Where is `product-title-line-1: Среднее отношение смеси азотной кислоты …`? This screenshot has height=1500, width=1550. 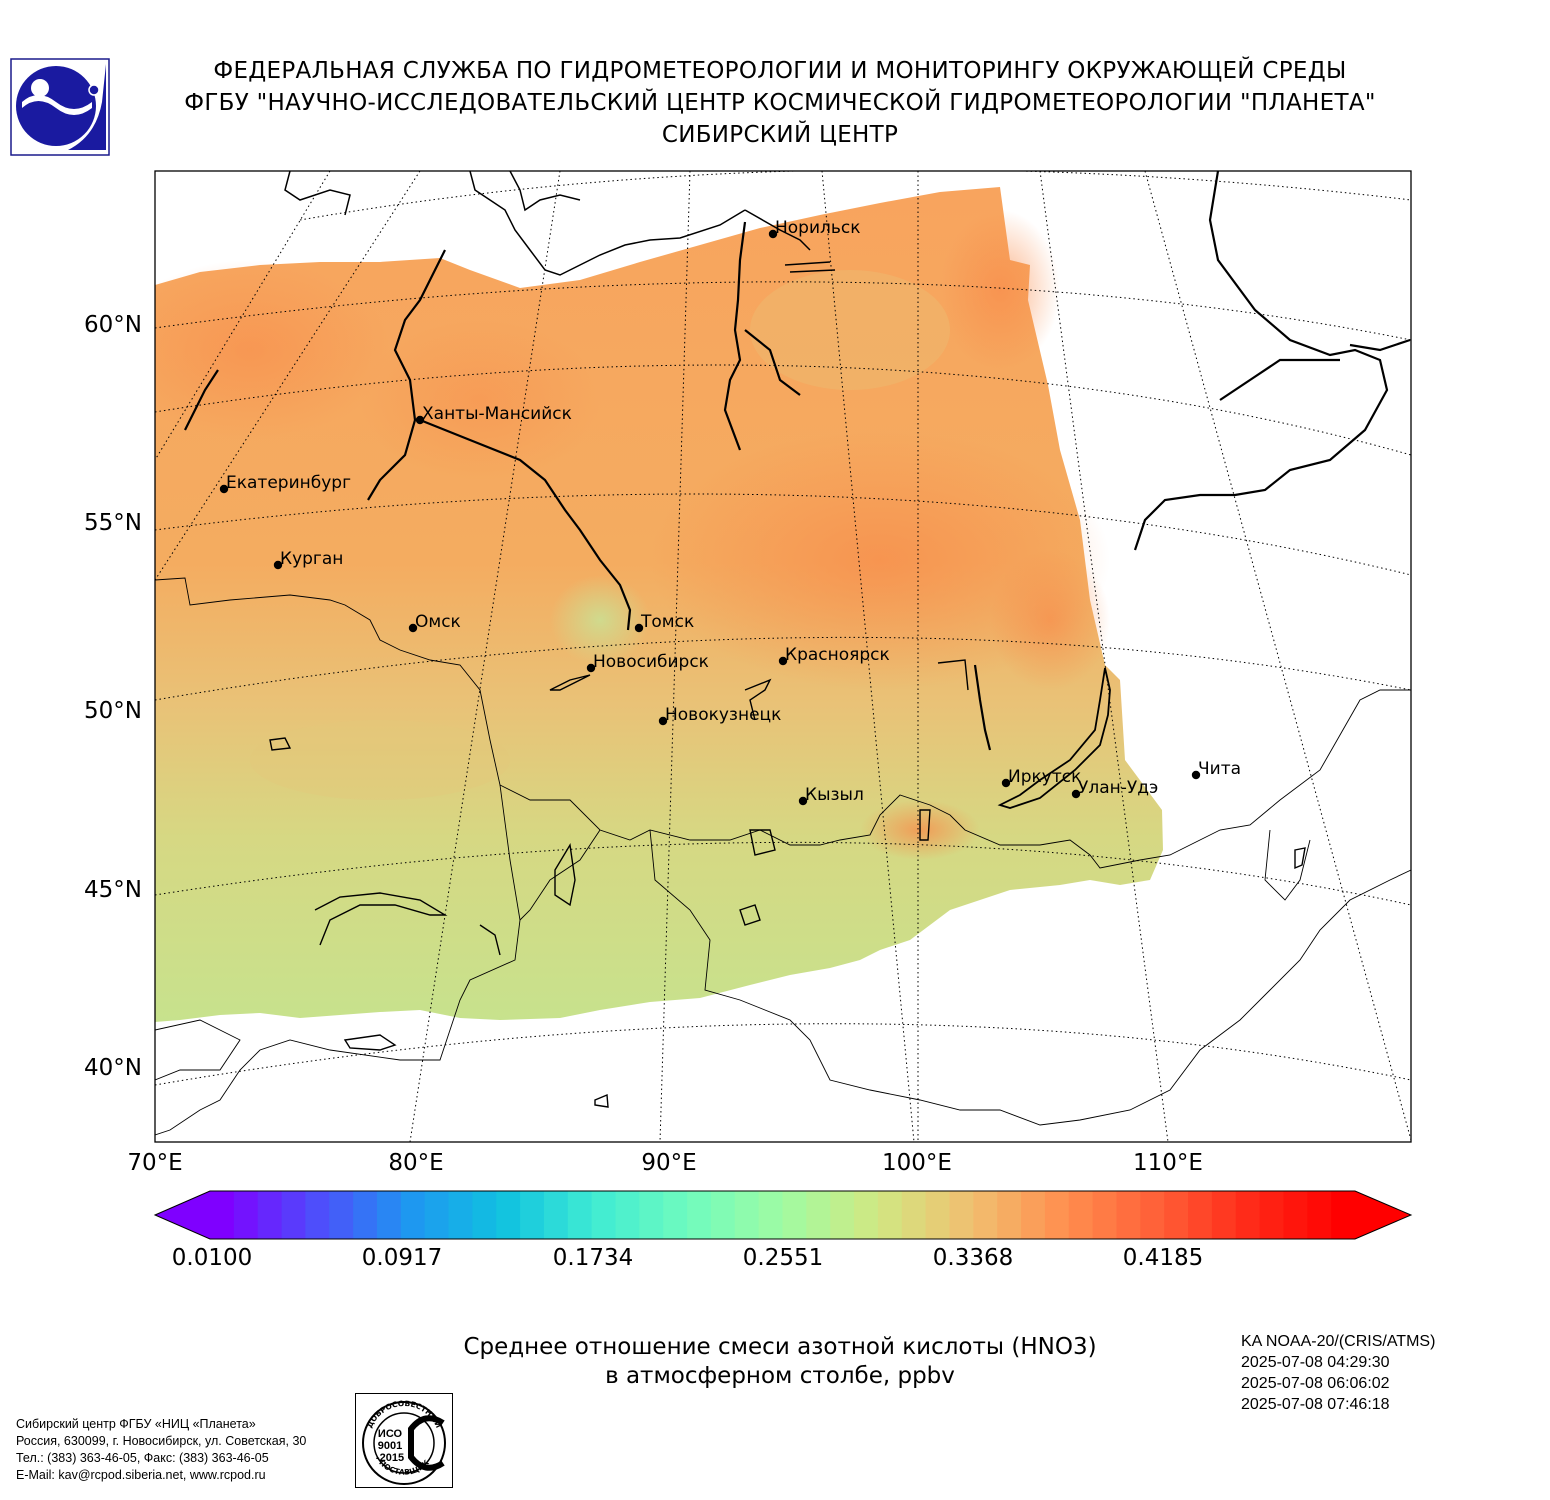 product-title-line-1: Среднее отношение смеси азотной кислоты … is located at coordinates (780, 1347).